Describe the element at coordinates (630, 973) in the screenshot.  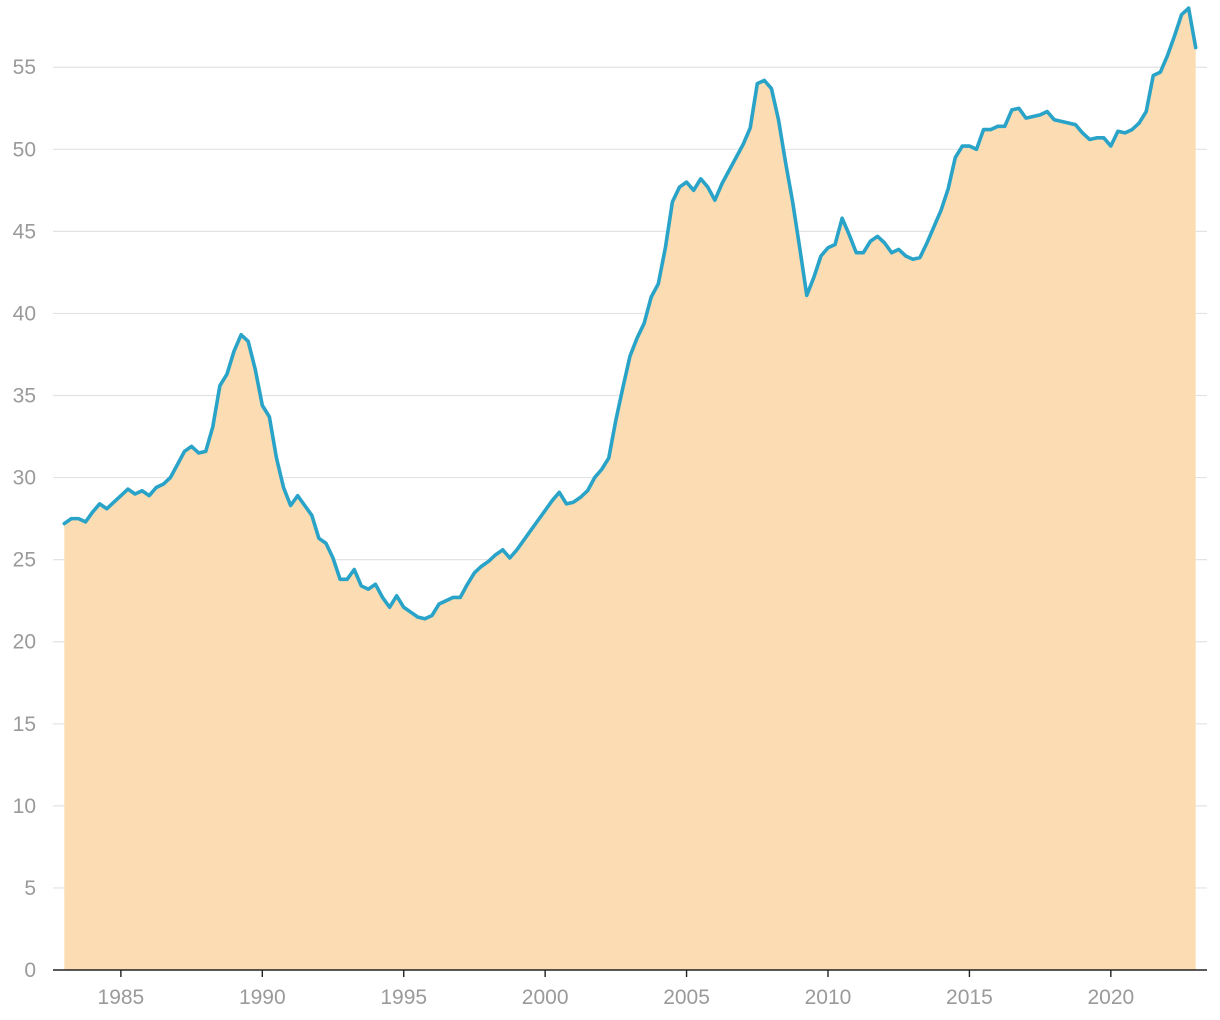
I see `x-axis` at that location.